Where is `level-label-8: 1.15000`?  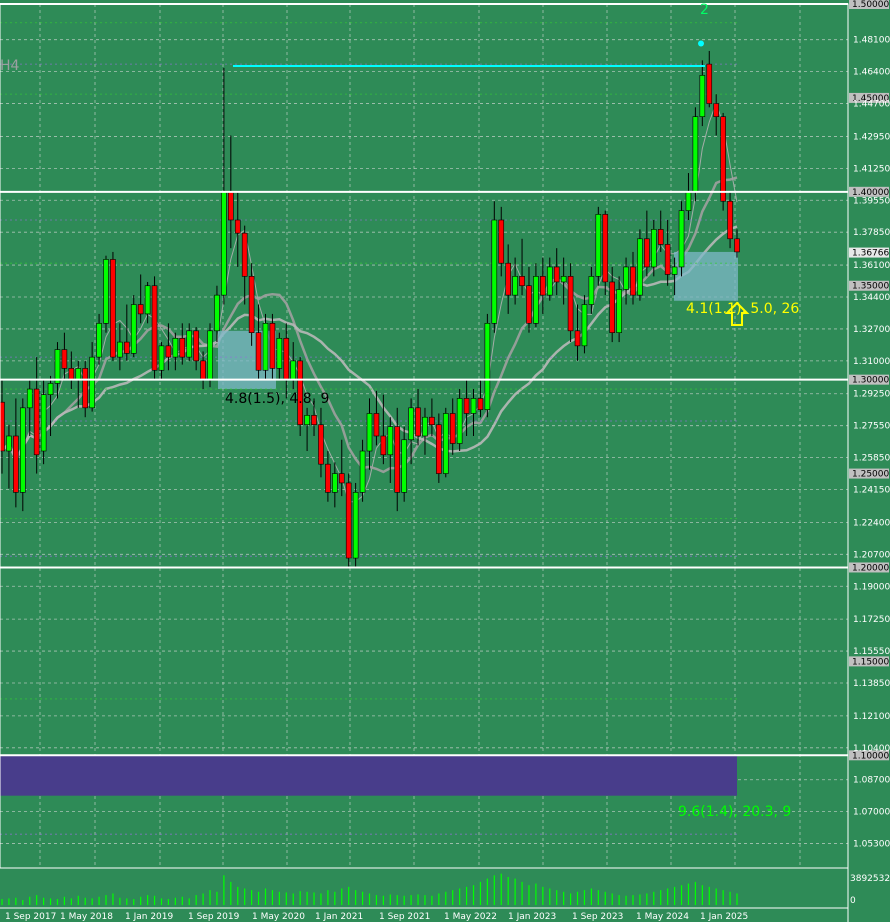
level-label-8: 1.15000 is located at coordinates (870, 662).